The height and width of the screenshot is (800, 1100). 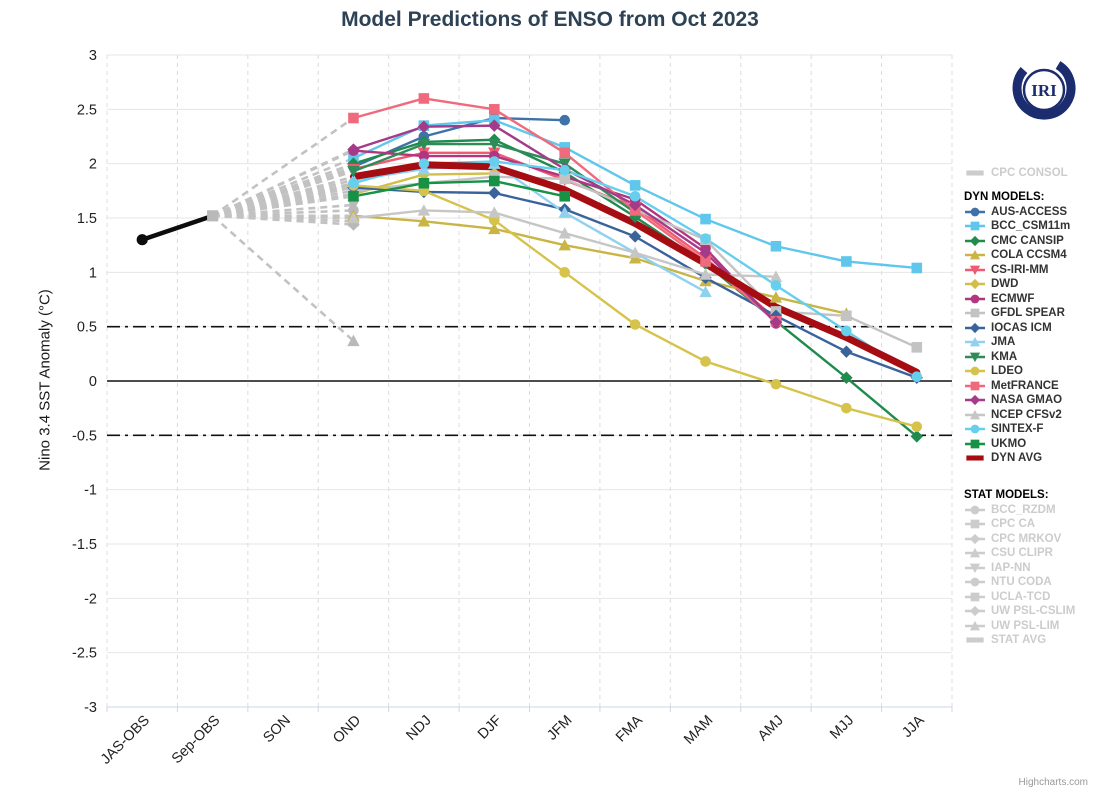 I want to click on legend-item-label: CS-IRI-MM, so click(x=1020, y=269).